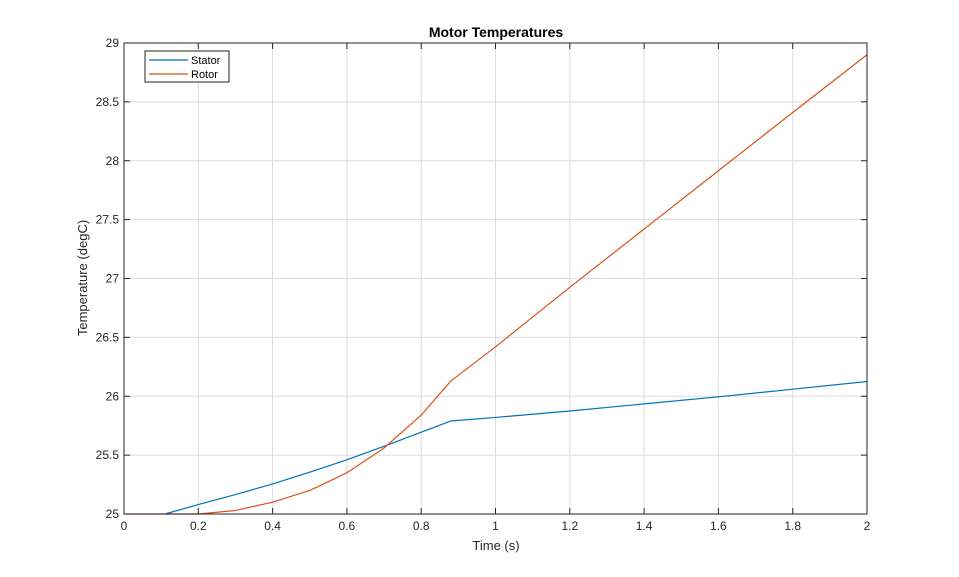  What do you see at coordinates (347, 526) in the screenshot?
I see `x-tick-label: 0.6` at bounding box center [347, 526].